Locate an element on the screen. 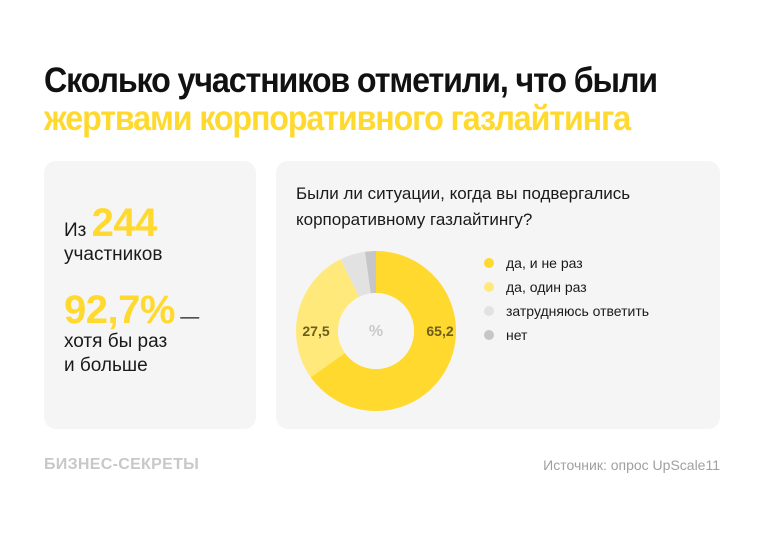  legend-item: да, и не раз is located at coordinates (566, 263).